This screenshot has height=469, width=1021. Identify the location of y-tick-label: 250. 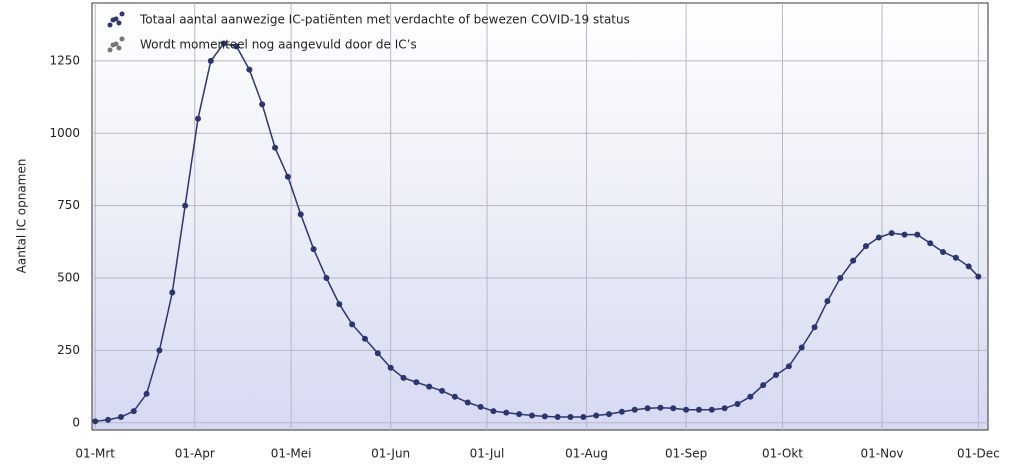
(68, 350).